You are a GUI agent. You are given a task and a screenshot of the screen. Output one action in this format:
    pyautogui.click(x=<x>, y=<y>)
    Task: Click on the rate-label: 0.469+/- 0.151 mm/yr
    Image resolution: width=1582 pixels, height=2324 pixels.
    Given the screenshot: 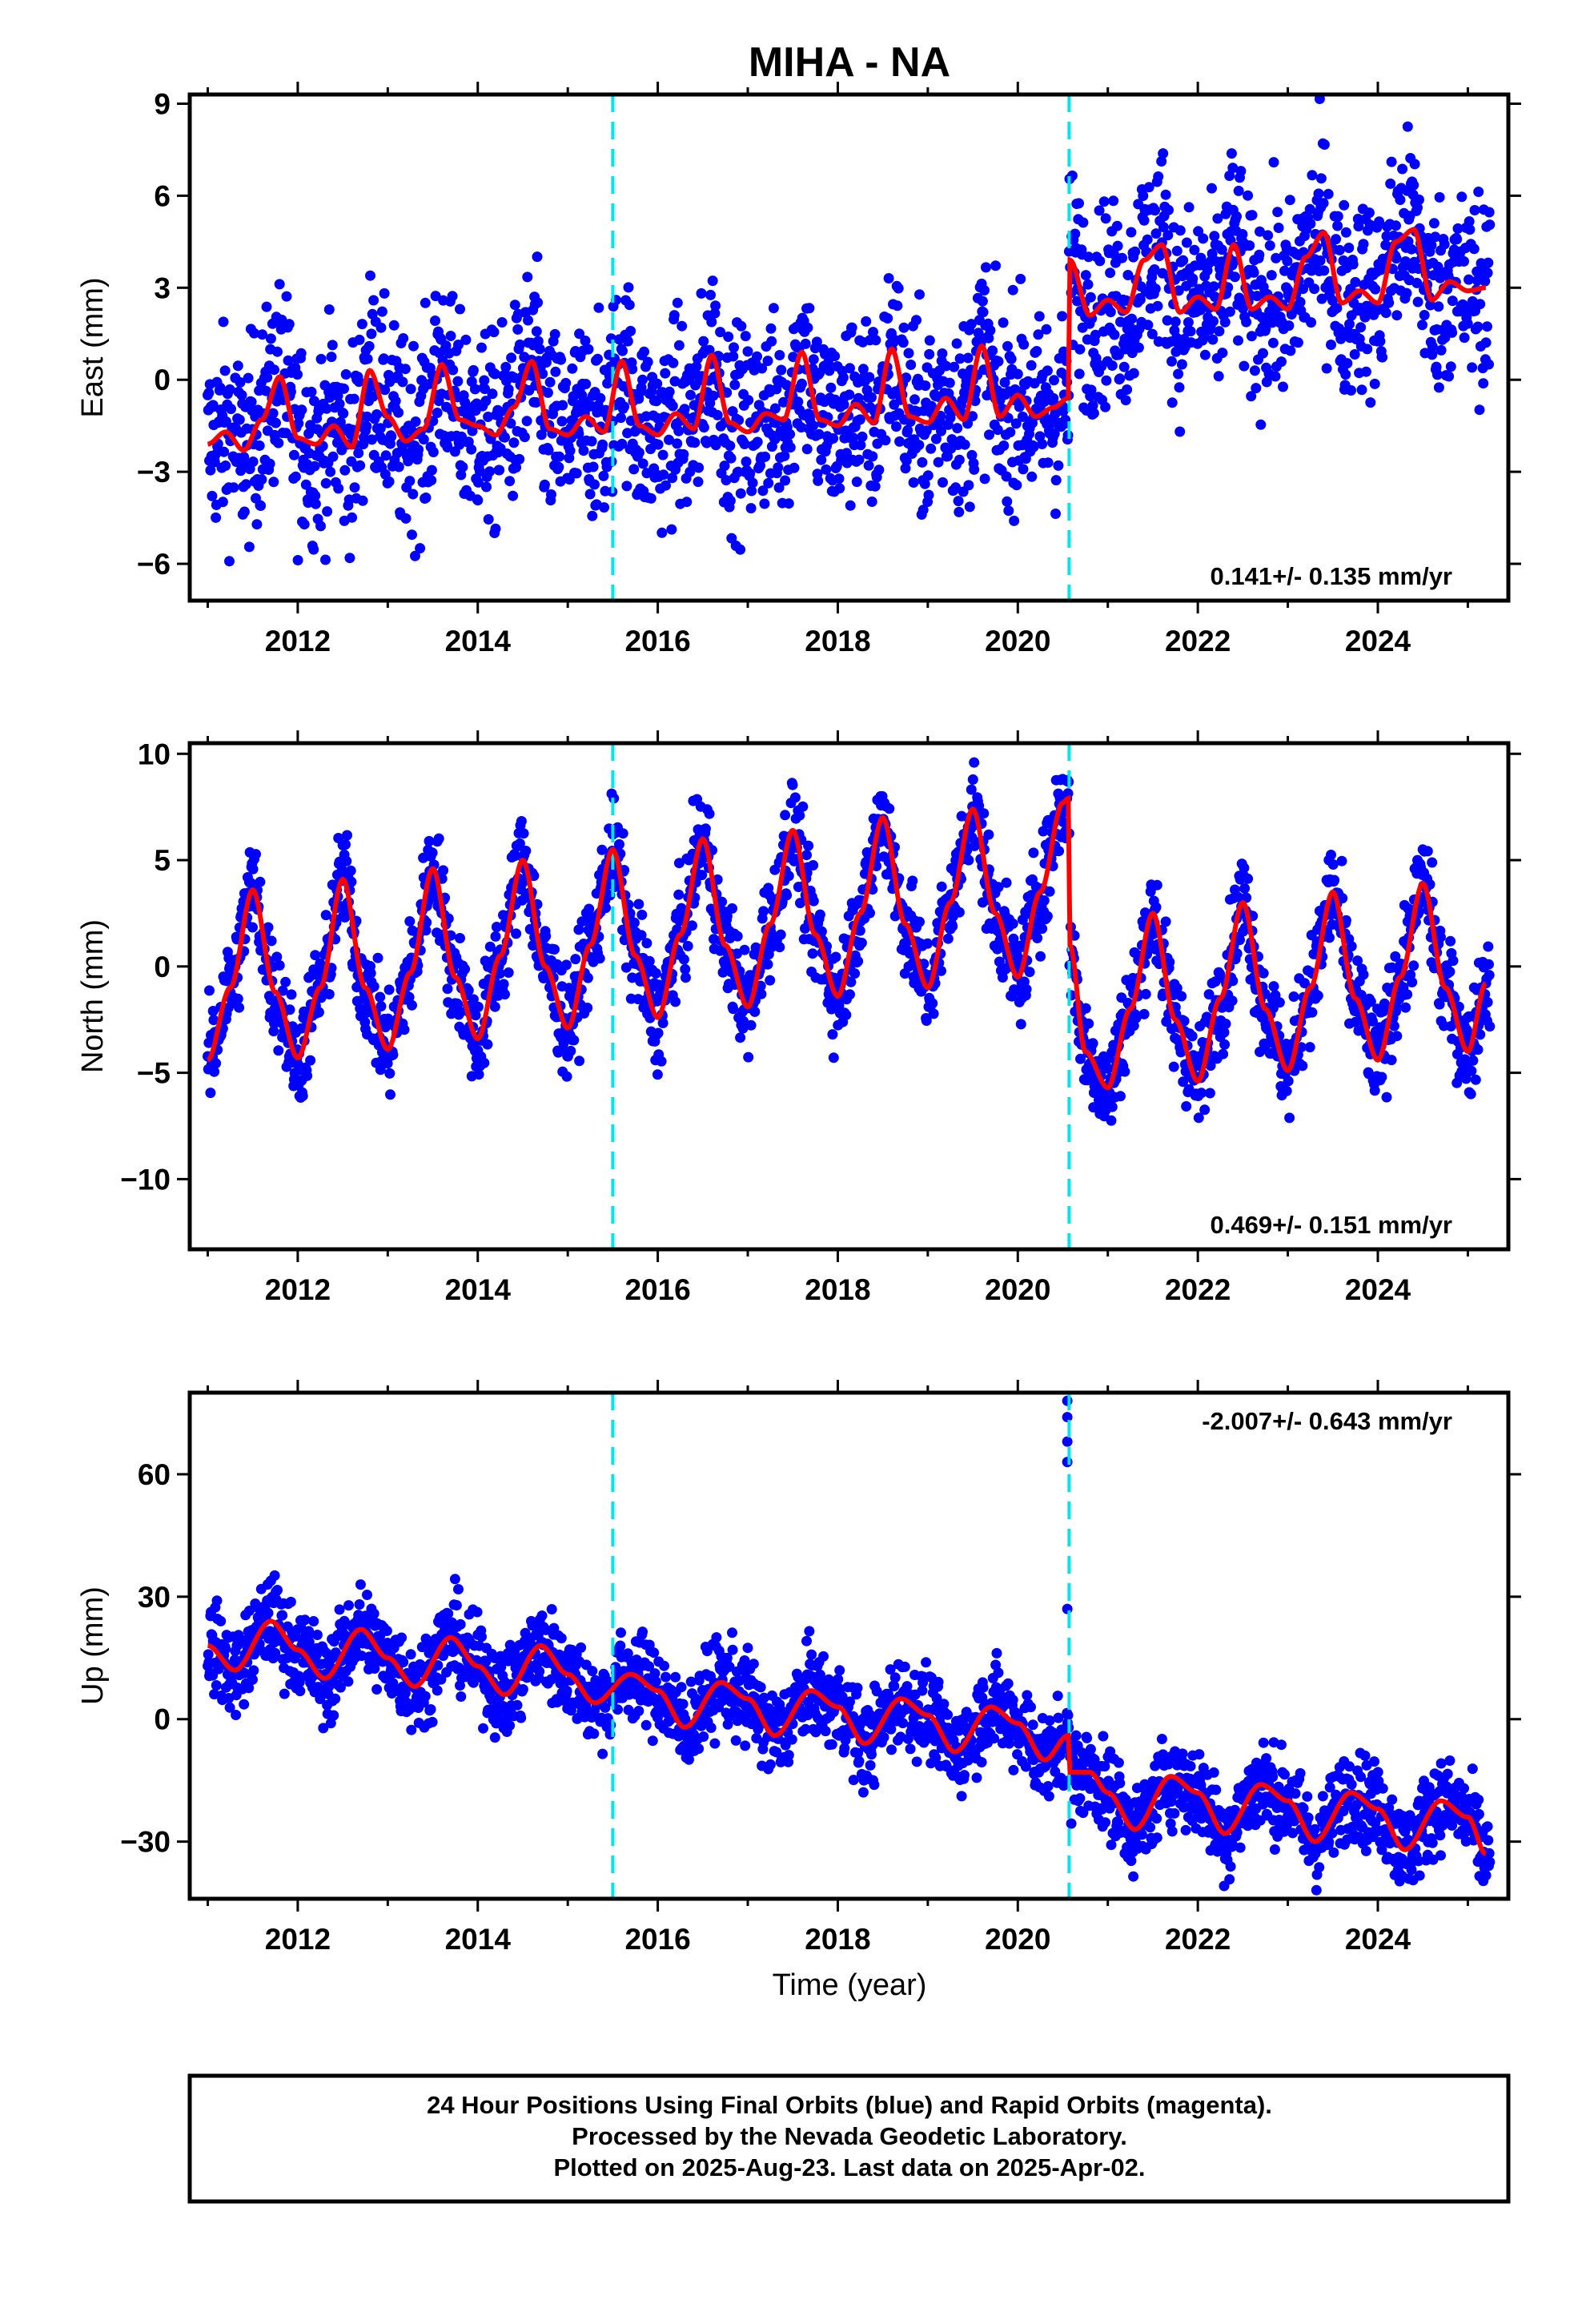 What is the action you would take?
    pyautogui.click(x=1331, y=1225)
    